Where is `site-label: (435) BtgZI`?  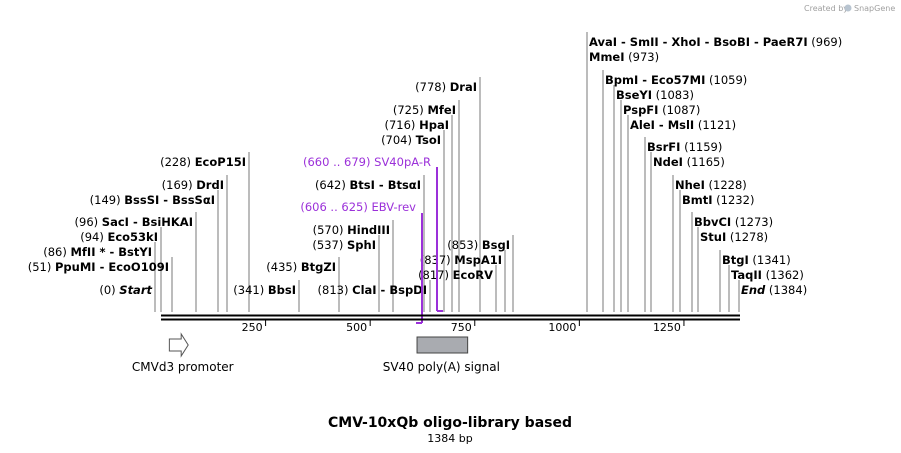 site-label: (435) BtgZI is located at coordinates (301, 267).